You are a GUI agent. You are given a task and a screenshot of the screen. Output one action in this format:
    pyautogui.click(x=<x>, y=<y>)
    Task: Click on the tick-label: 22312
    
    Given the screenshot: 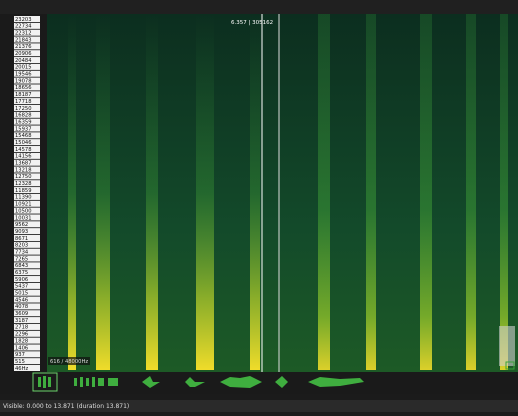 What is the action you would take?
    pyautogui.click(x=23, y=33)
    